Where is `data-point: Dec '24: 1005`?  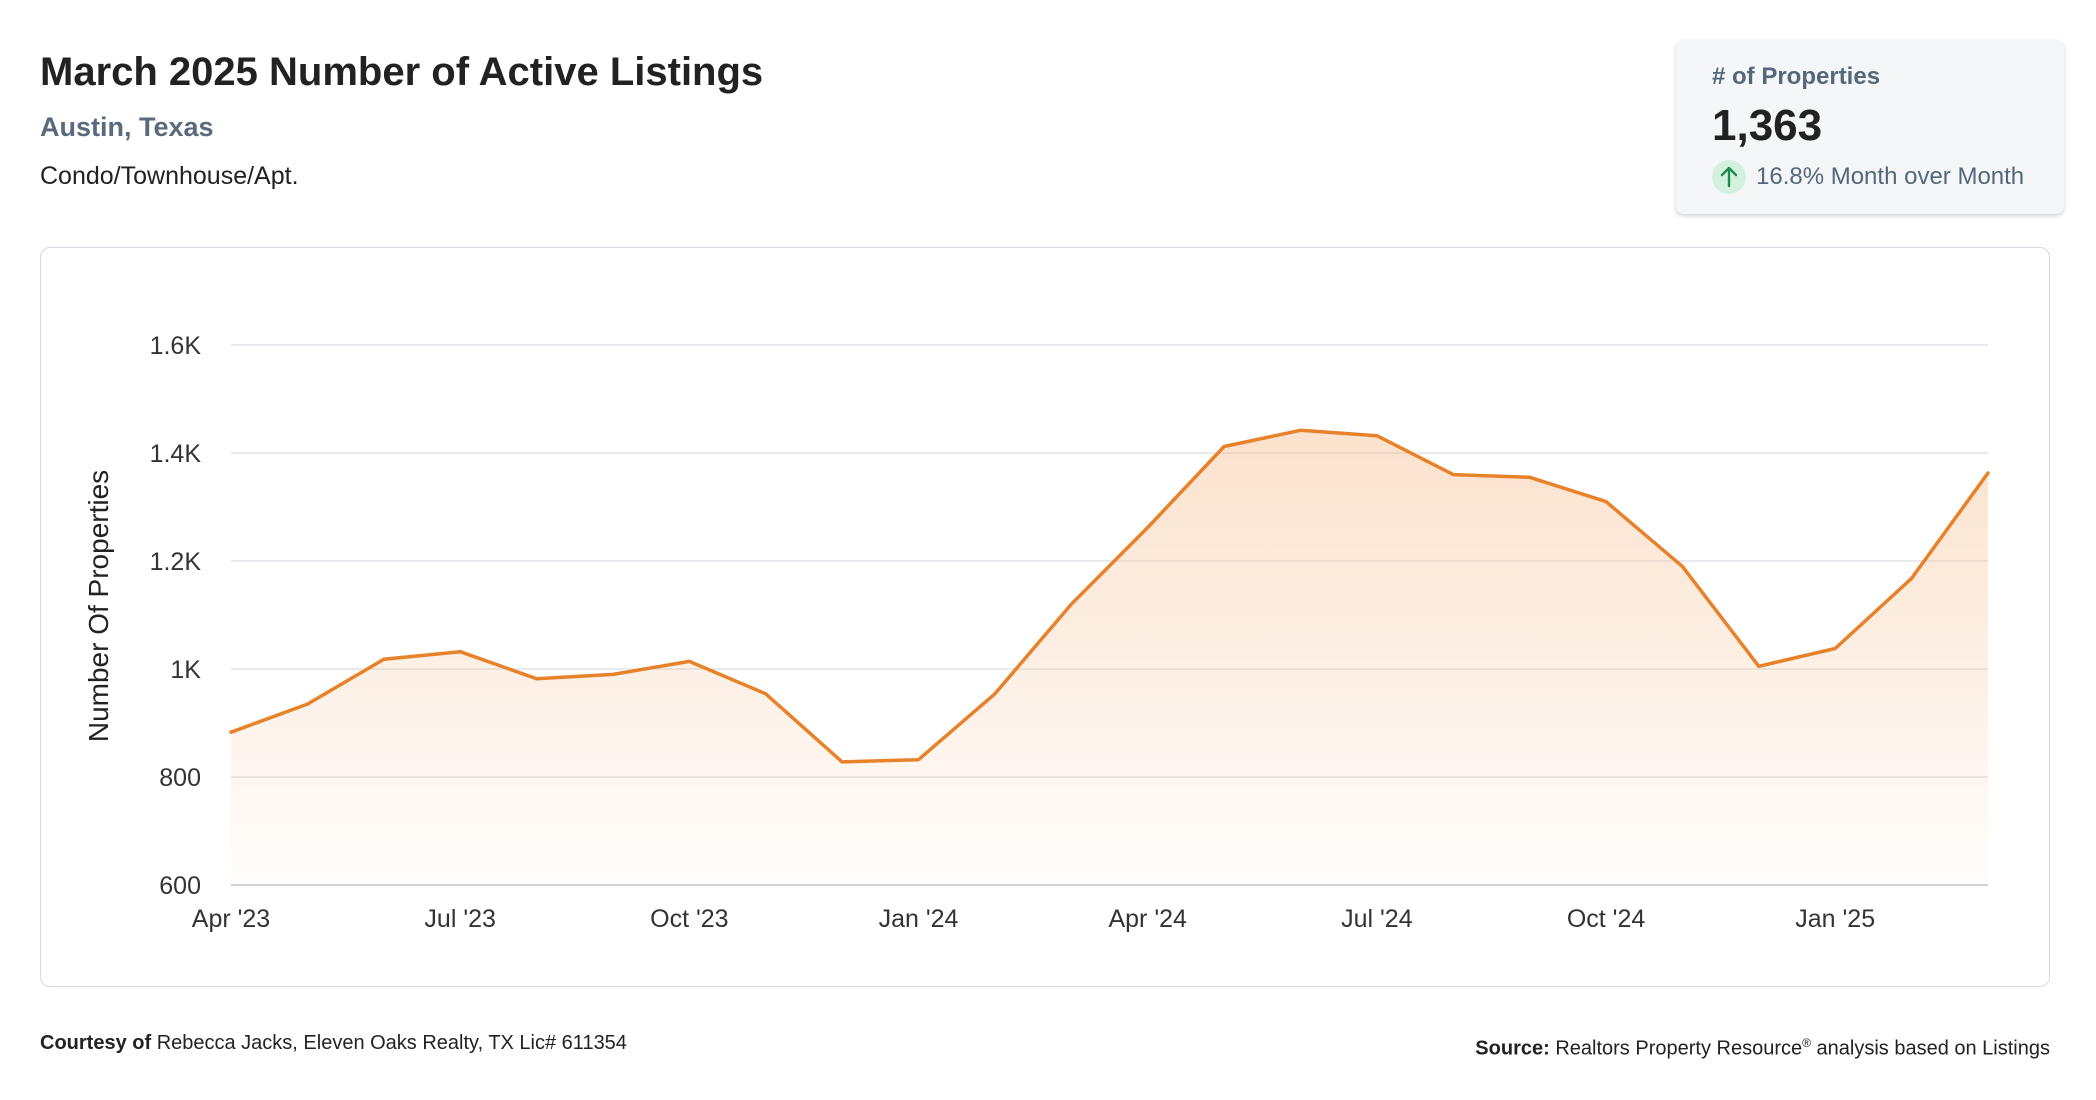
data-point: Dec '24: 1005 is located at coordinates (1759, 666).